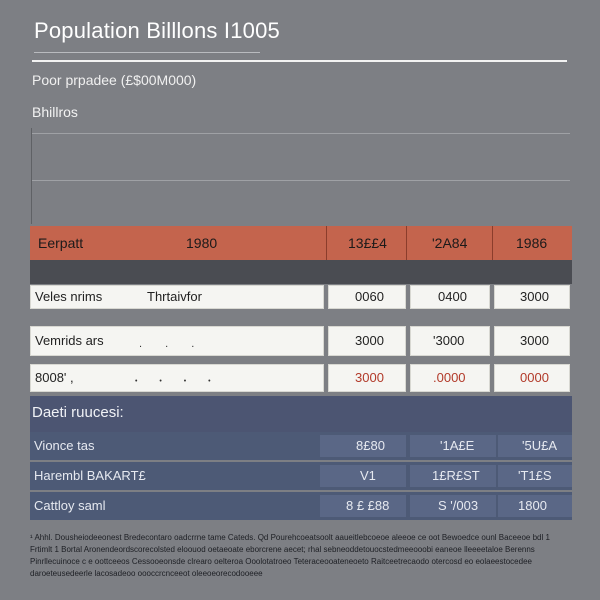  Describe the element at coordinates (456, 475) in the screenshot. I see `summary-value: 1£R£ST` at that location.